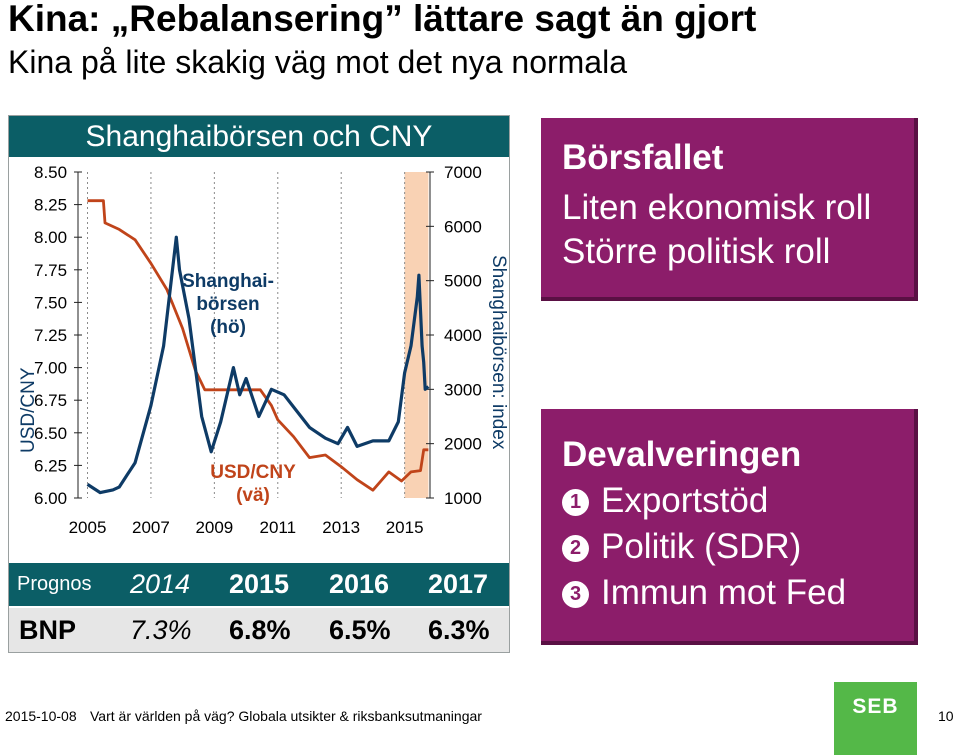 The image size is (960, 755). I want to click on chart-header: Shanghaibörsen och CNY, so click(259, 136).